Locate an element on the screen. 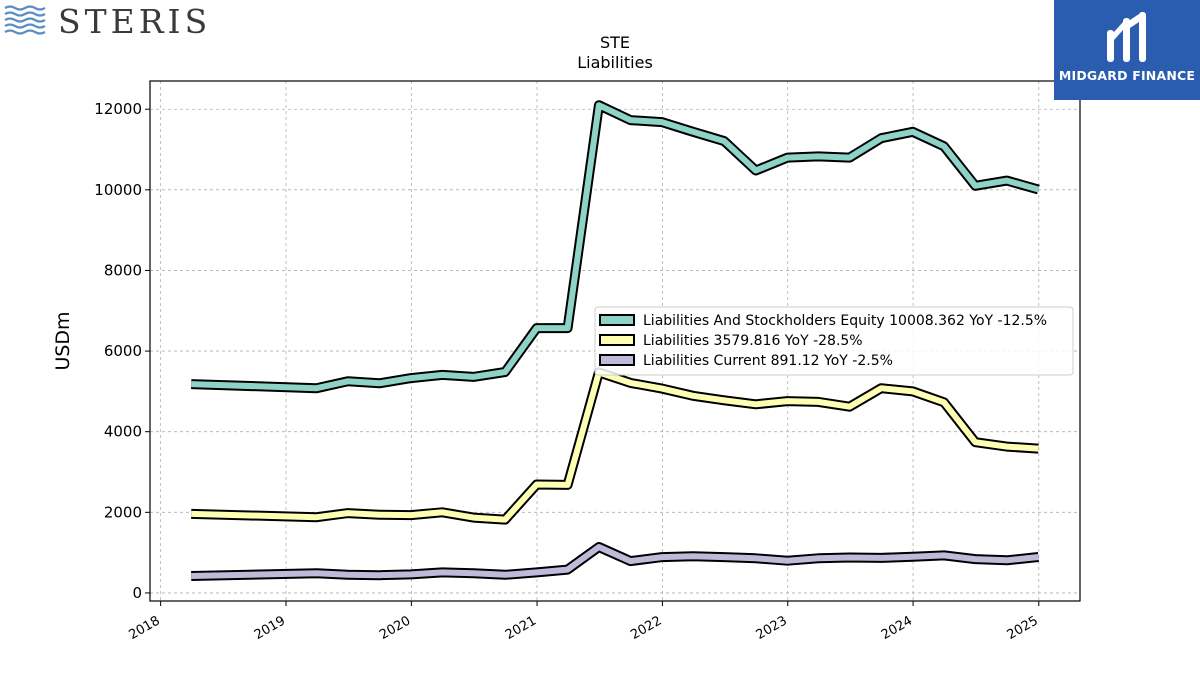 The width and height of the screenshot is (1200, 675). legend-item: Liabilities 3579.816 YoY -28.5% is located at coordinates (731, 341).